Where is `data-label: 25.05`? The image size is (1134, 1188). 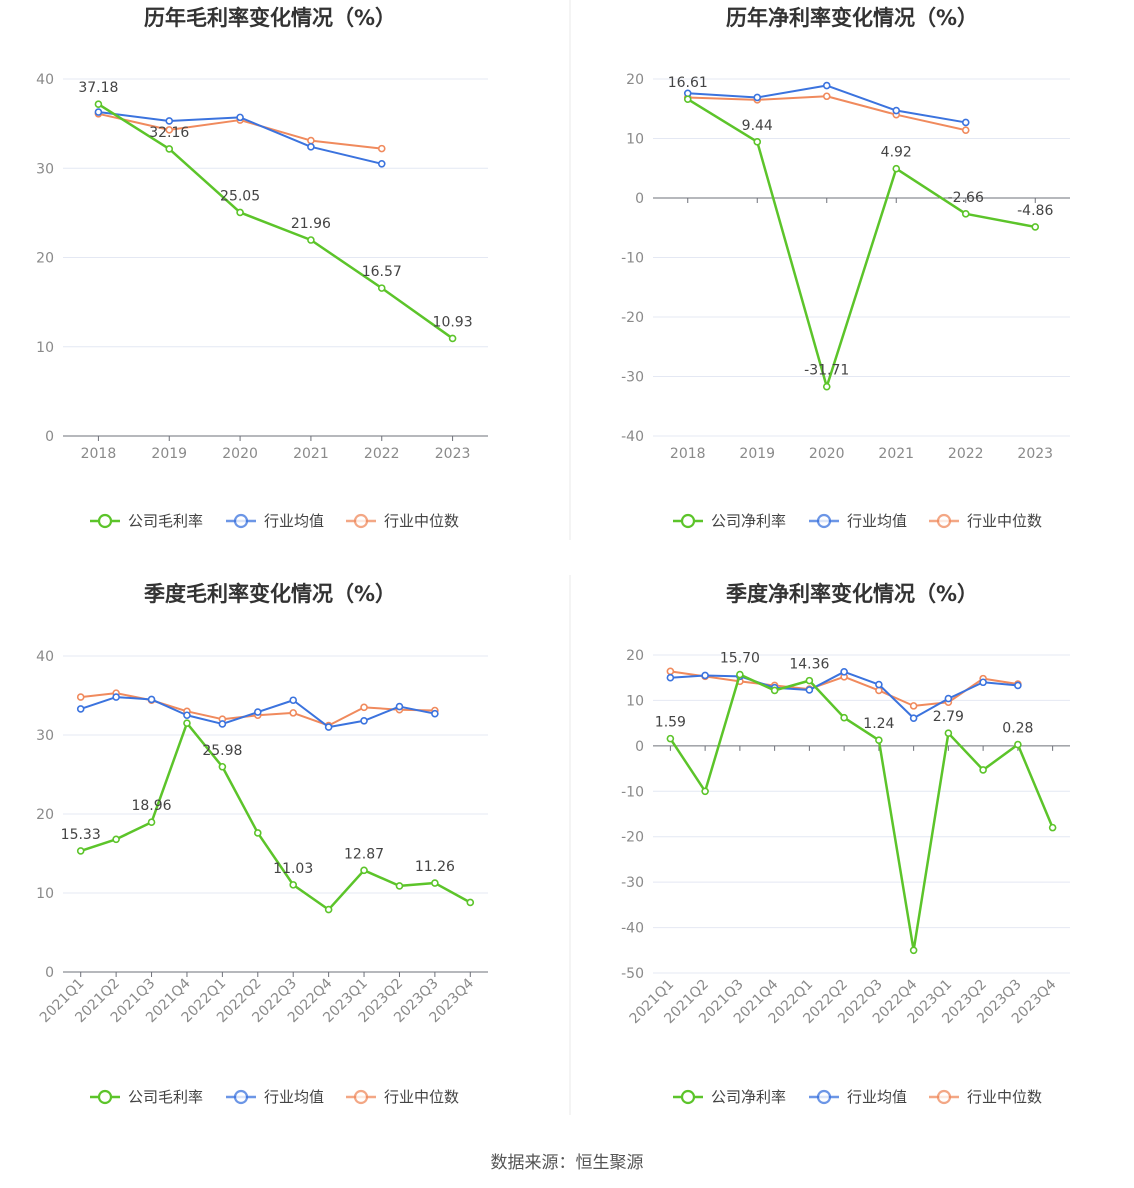
data-label: 25.05 is located at coordinates (240, 196).